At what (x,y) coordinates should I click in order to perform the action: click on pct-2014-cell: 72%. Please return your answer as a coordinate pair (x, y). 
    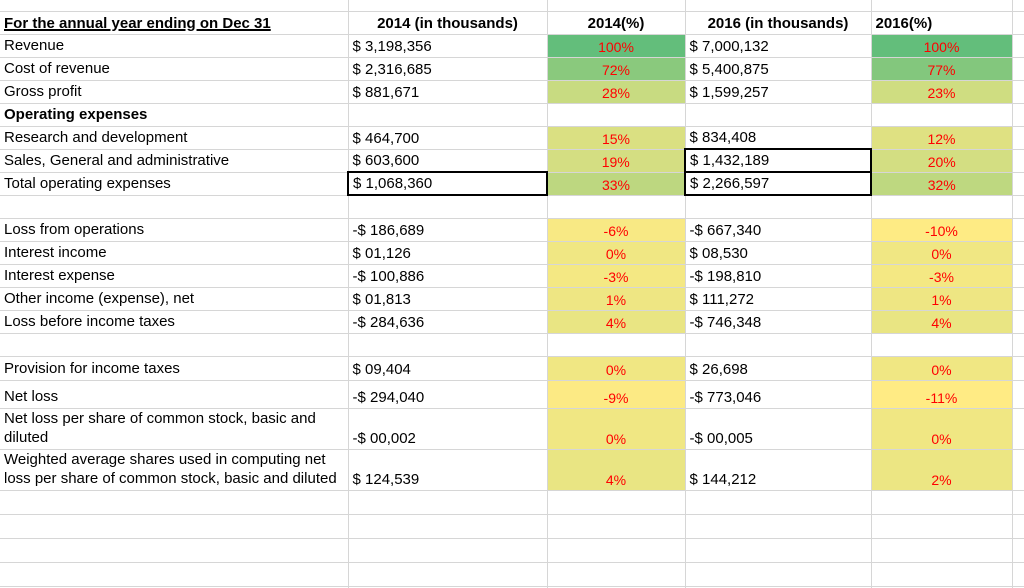
    Looking at the image, I should click on (616, 69).